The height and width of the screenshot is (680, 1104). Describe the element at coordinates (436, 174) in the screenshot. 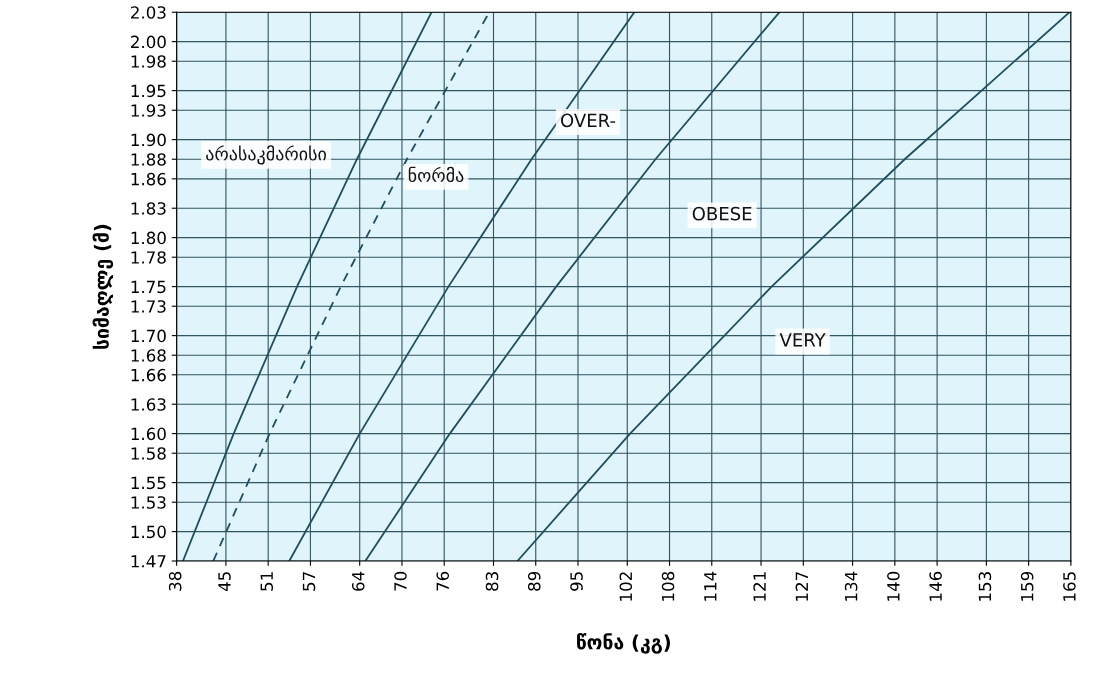

I see `annotation: ნორმა` at that location.